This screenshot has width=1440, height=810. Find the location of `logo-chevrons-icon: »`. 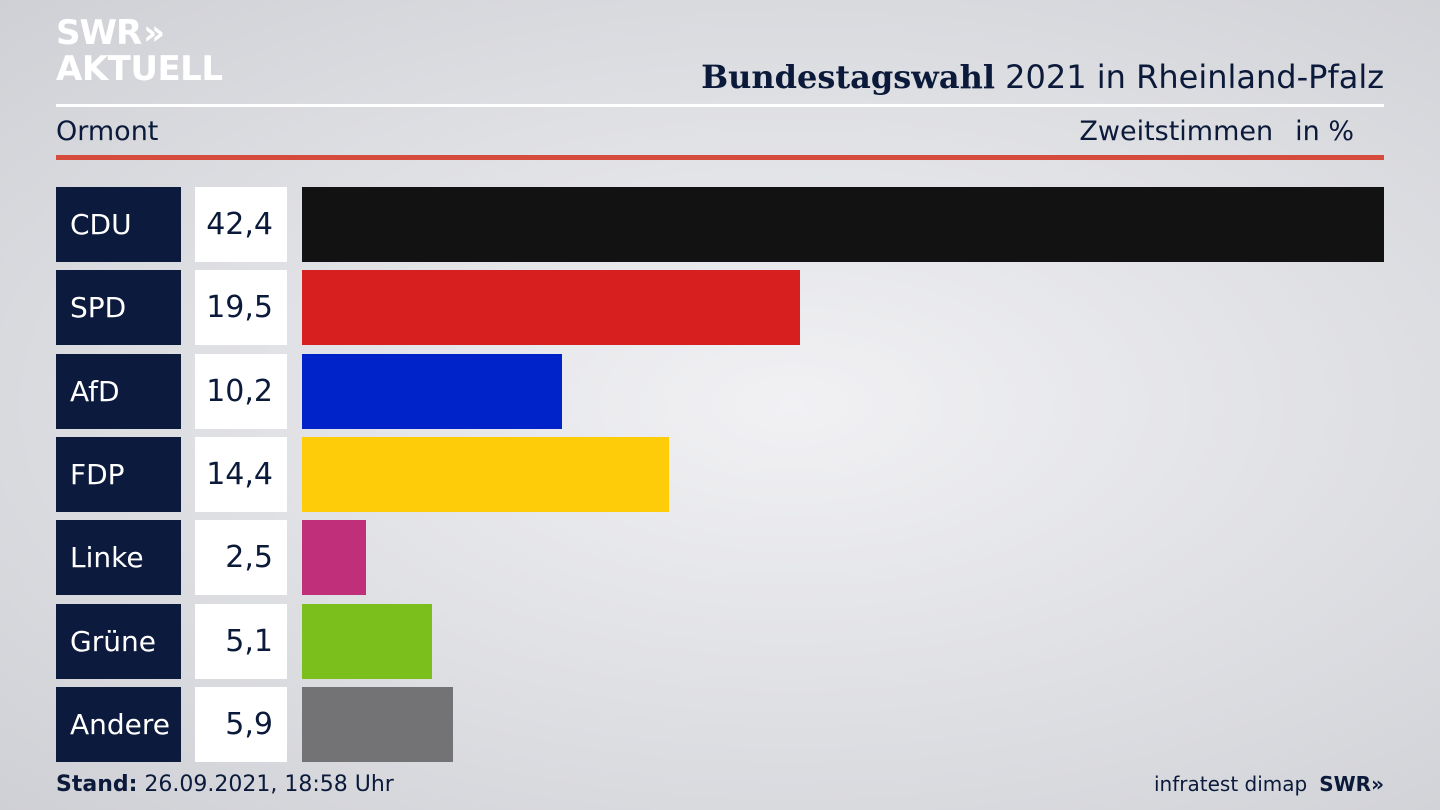

logo-chevrons-icon: » is located at coordinates (154, 33).